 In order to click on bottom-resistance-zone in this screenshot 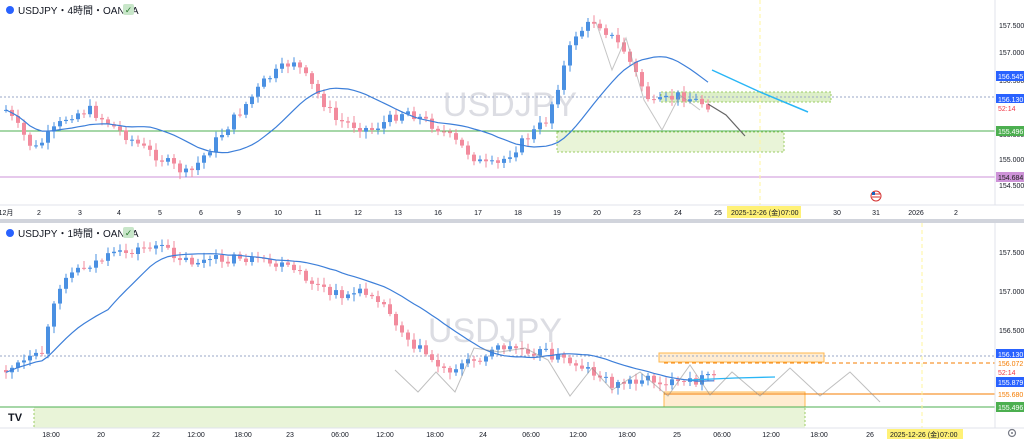, I will do `click(741, 357)`.